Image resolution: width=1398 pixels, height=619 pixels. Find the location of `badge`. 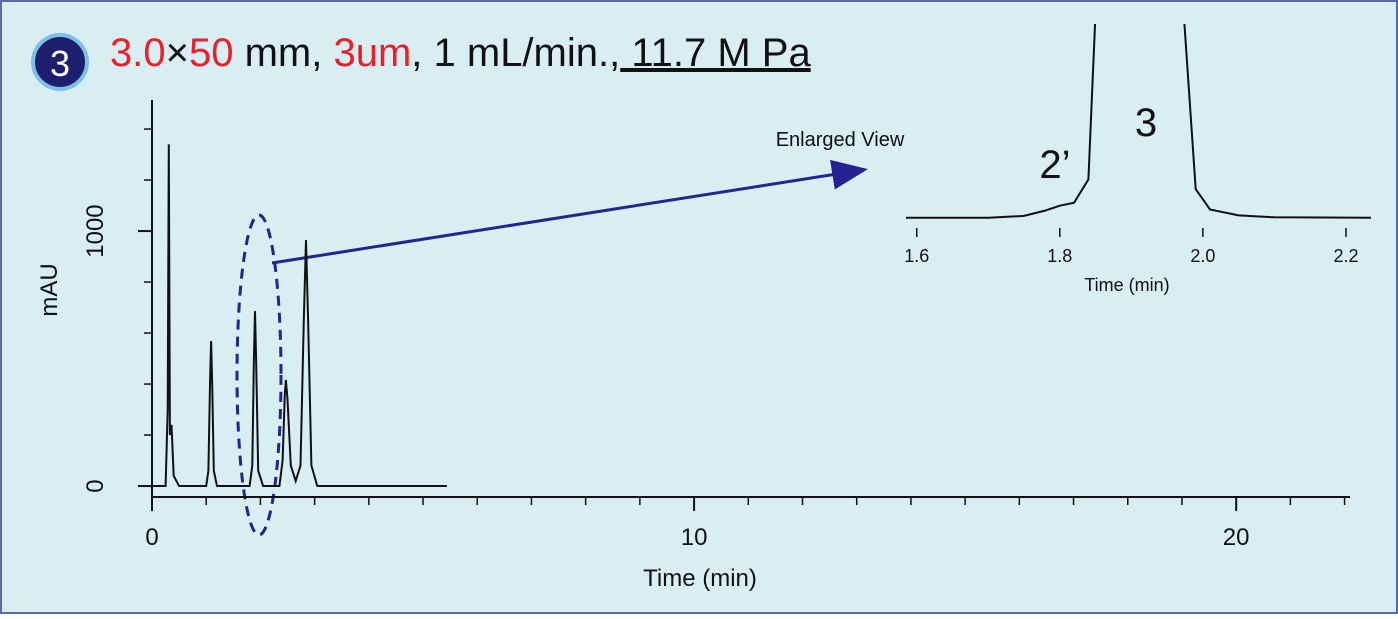

badge is located at coordinates (60, 62).